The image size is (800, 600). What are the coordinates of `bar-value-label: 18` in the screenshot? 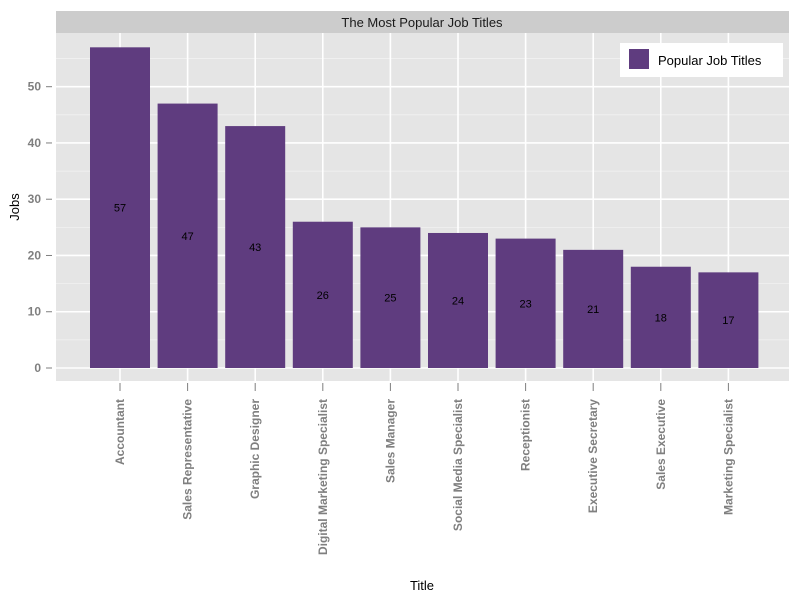 It's located at (661, 318).